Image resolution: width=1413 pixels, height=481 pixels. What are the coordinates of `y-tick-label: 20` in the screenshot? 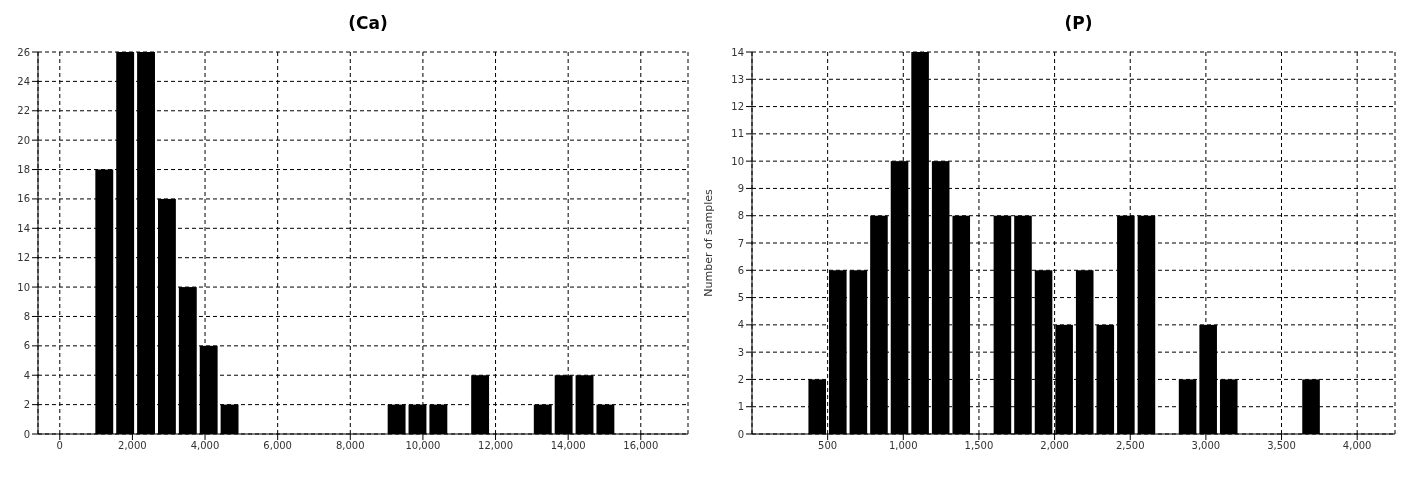 It's located at (23, 140).